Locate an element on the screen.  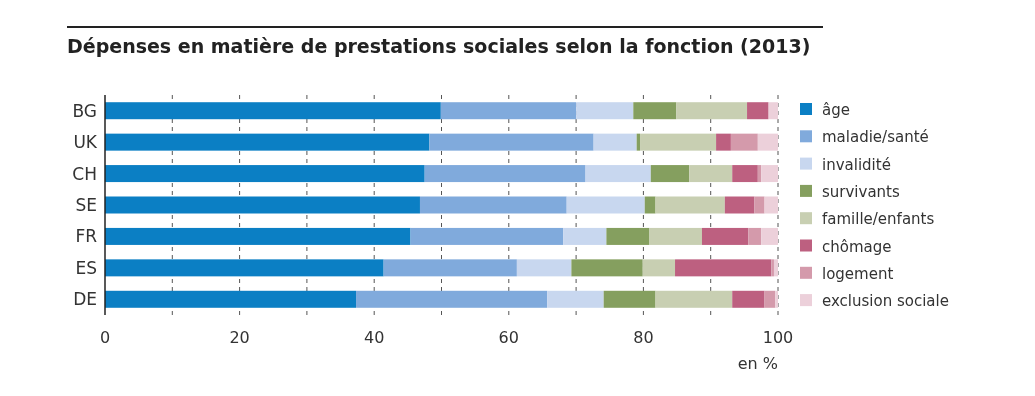
y-tick-label: FR is located at coordinates (86, 236).